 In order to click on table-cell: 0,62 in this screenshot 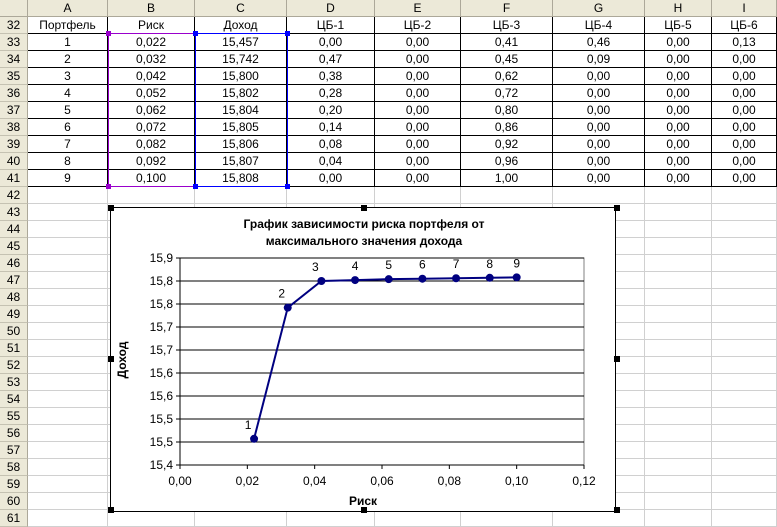, I will do `click(507, 76)`.